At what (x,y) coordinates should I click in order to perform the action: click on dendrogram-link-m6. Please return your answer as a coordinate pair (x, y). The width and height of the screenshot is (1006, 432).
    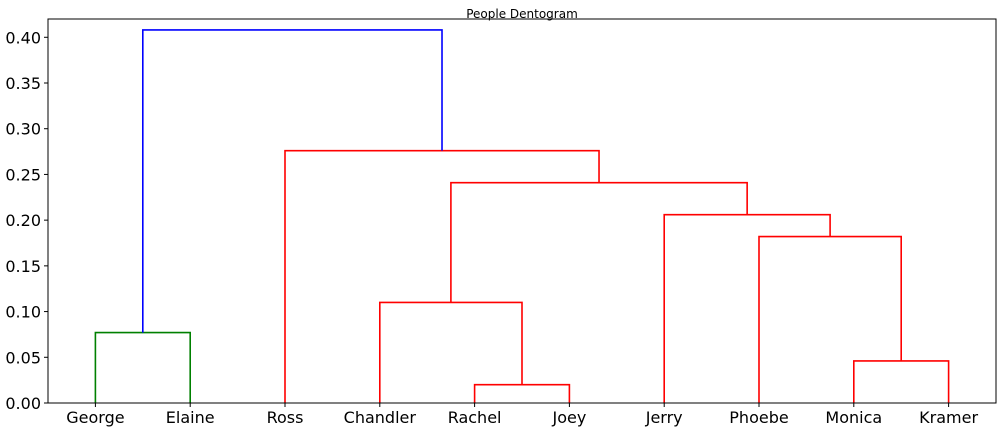
    Looking at the image, I should click on (747, 308).